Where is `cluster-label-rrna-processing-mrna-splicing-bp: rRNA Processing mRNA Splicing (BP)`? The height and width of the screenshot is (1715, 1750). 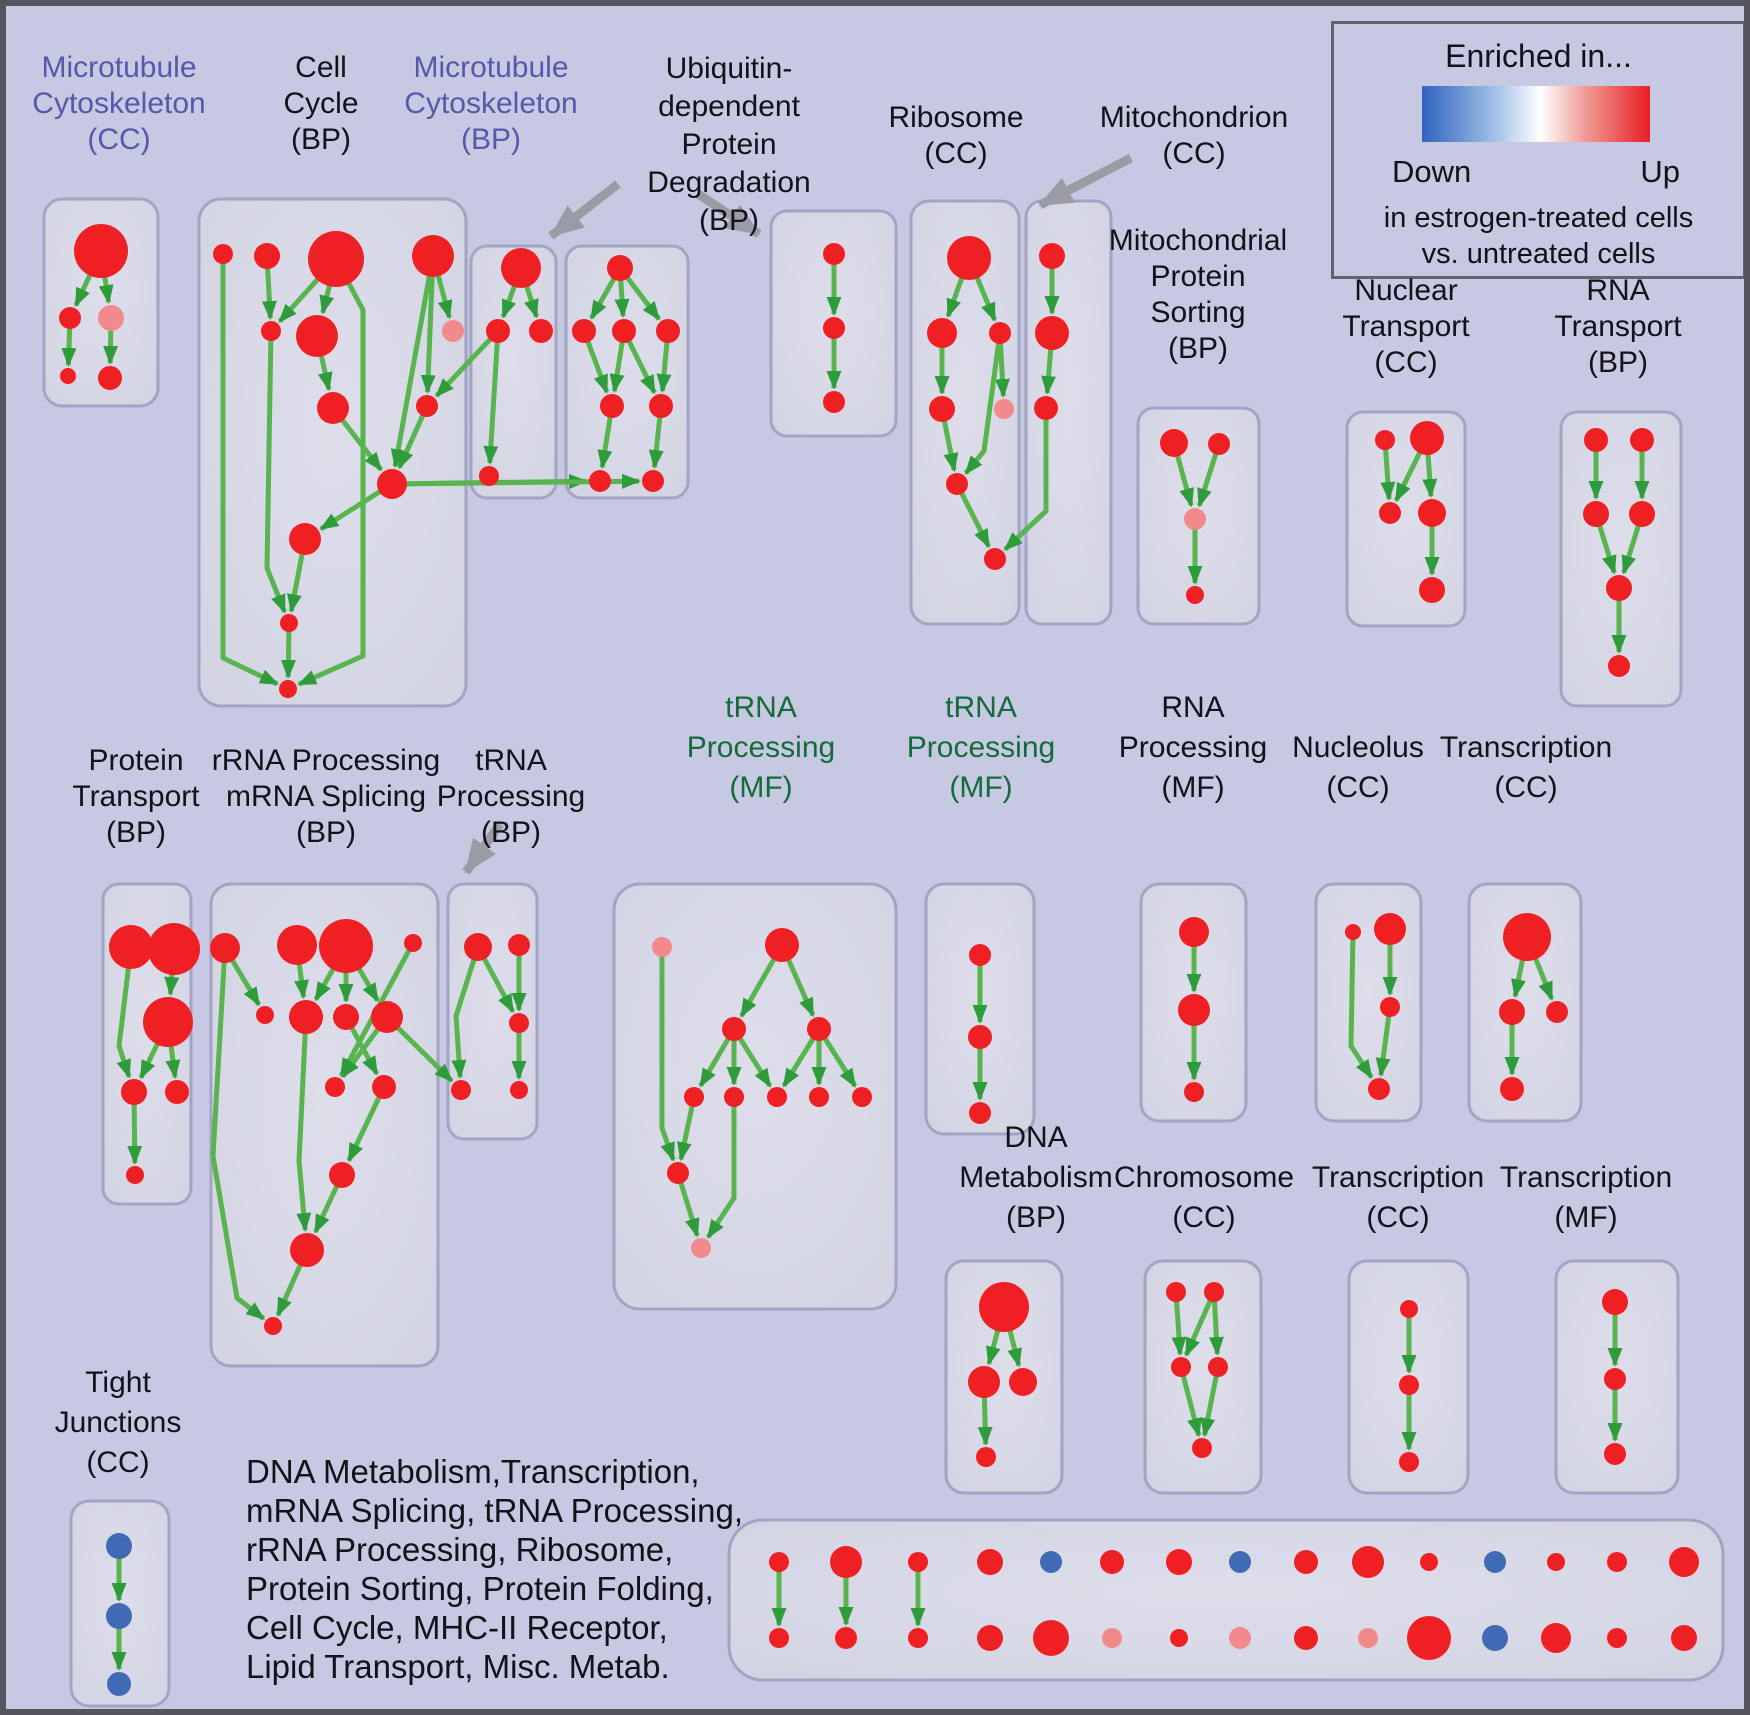
cluster-label-rrna-processing-mrna-splicing-bp: rRNA Processing mRNA Splicing (BP) is located at coordinates (326, 796).